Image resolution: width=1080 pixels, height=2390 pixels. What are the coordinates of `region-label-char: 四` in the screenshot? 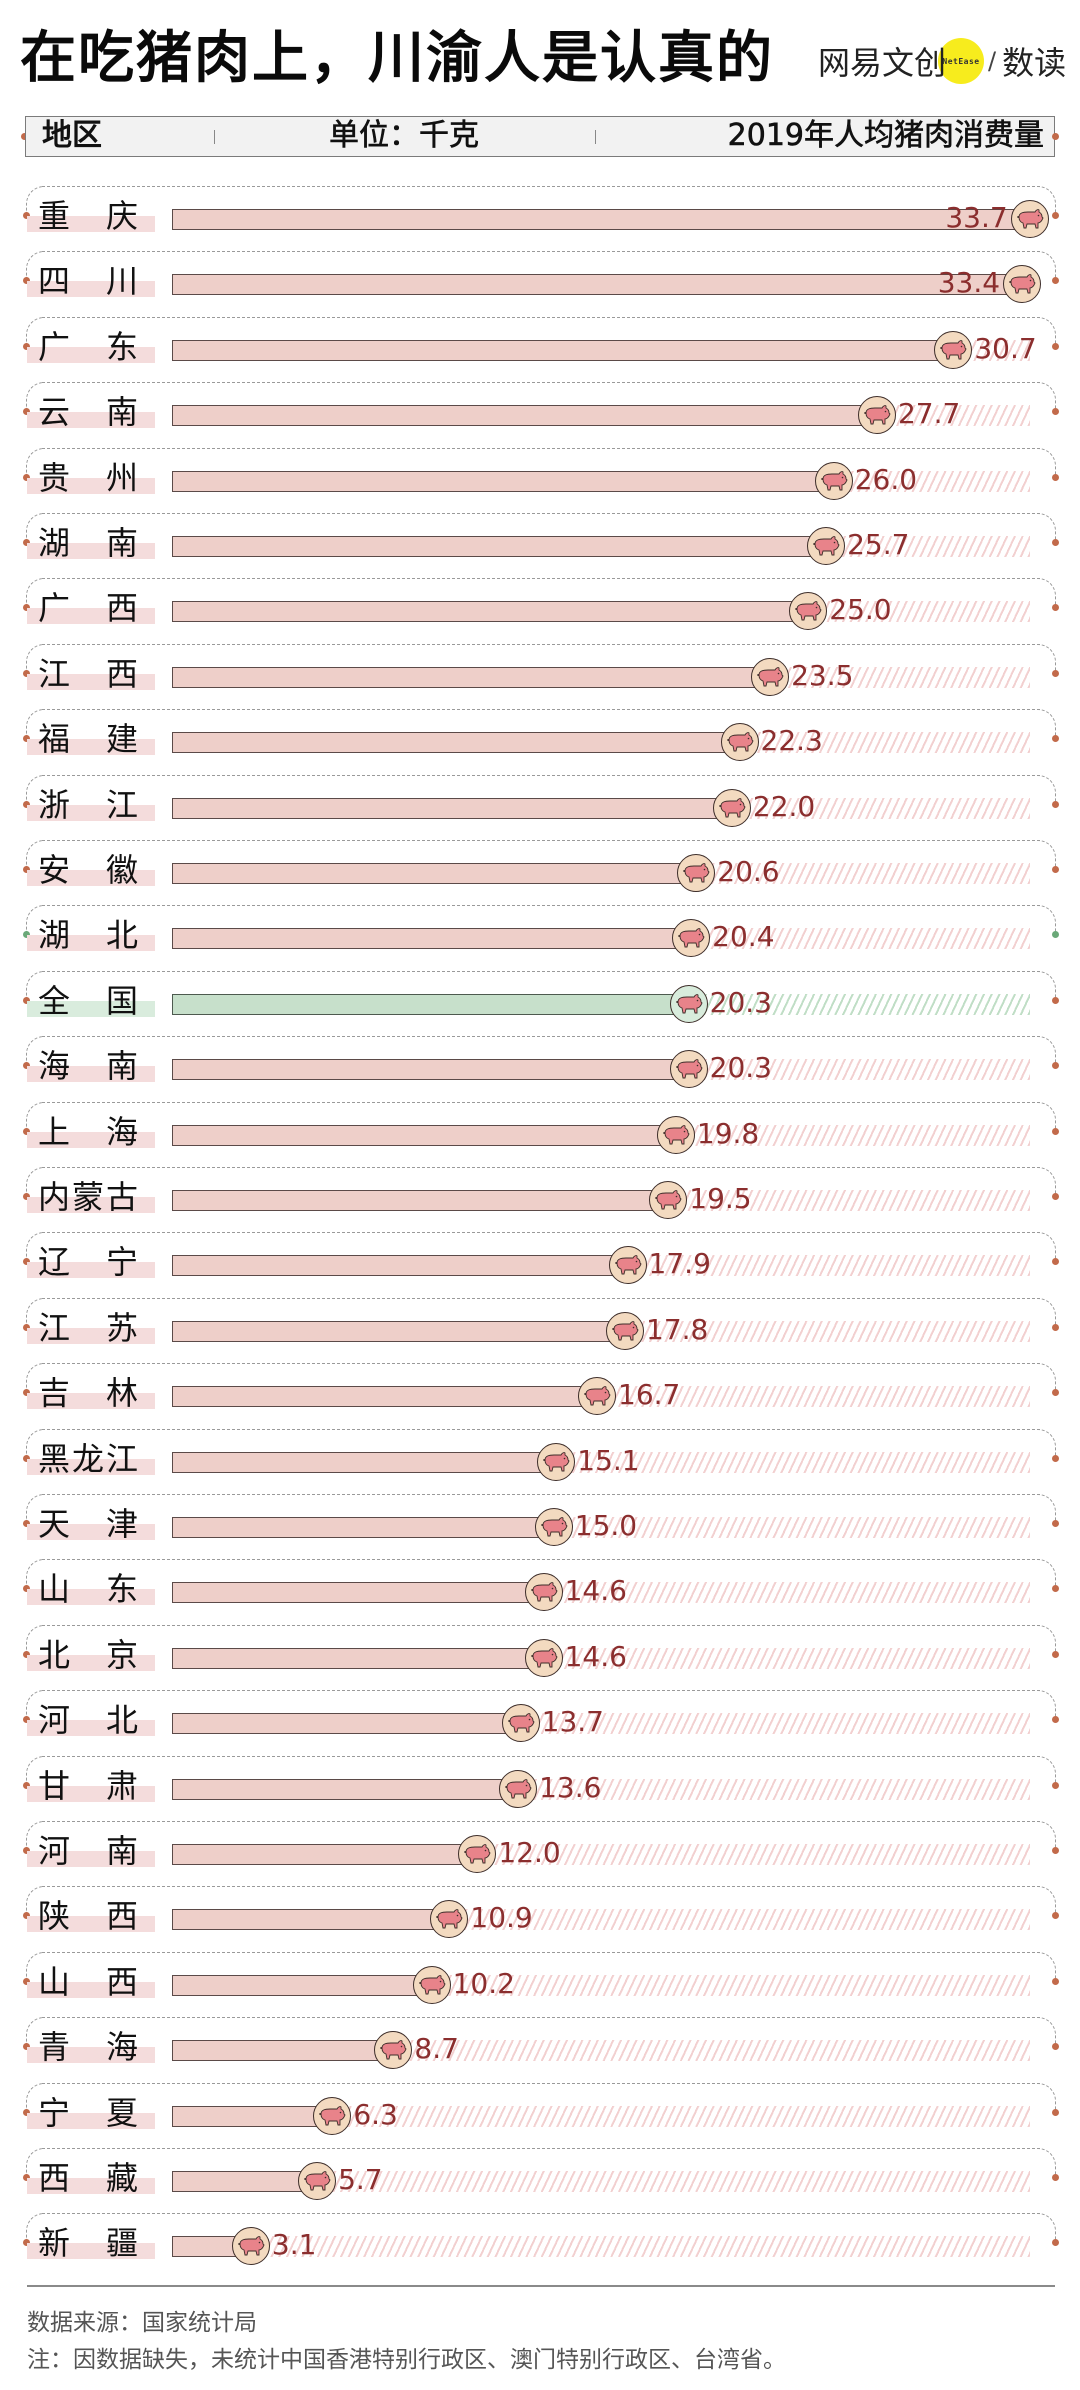 It's located at (54, 281).